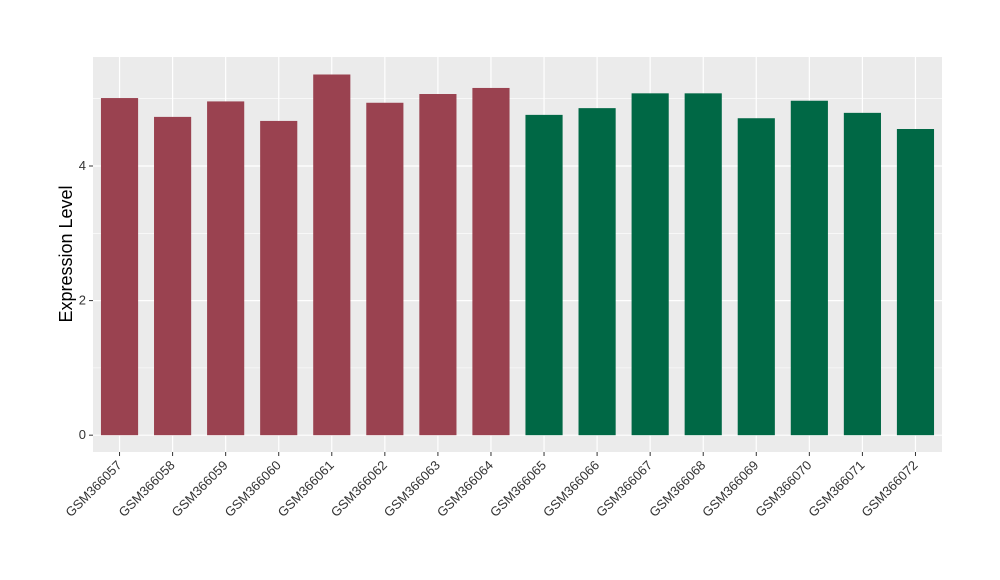 Image resolution: width=1000 pixels, height=580 pixels. What do you see at coordinates (624, 489) in the screenshot?
I see `x-tick-label: GSM366067` at bounding box center [624, 489].